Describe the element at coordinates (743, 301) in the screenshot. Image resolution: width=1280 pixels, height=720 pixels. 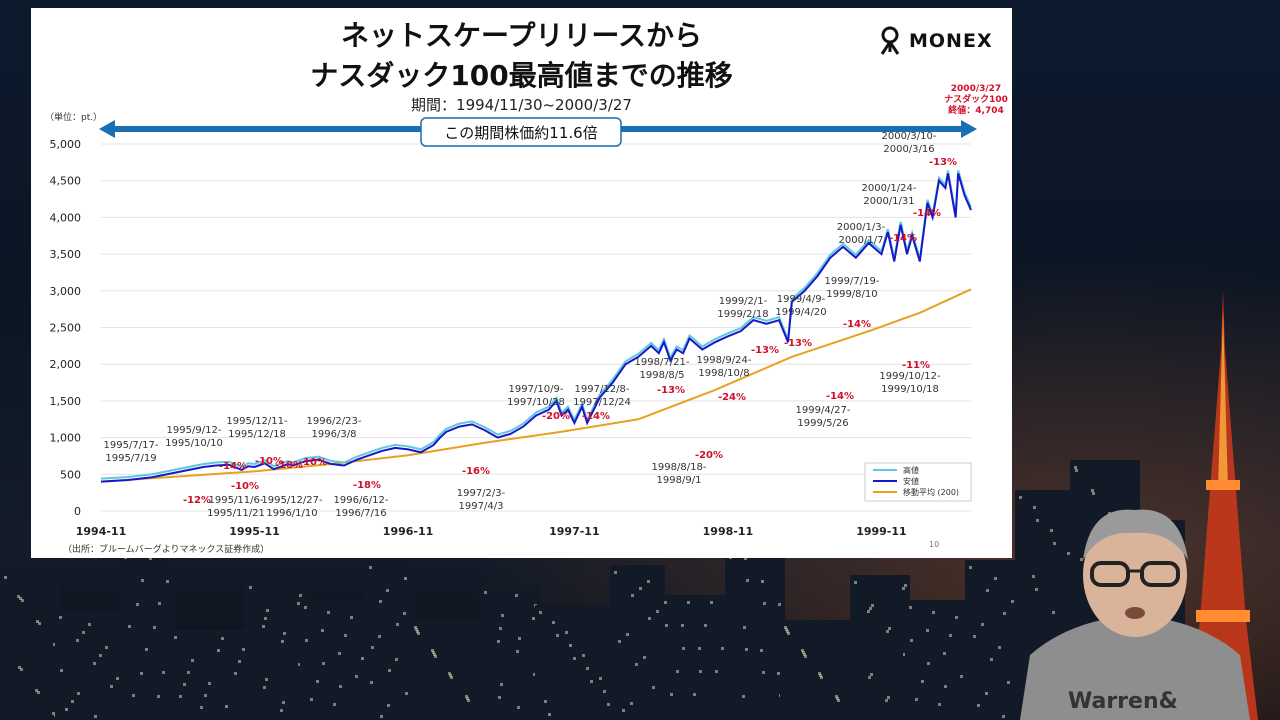
I see `annotation-date-start: 1999/2/1-` at that location.